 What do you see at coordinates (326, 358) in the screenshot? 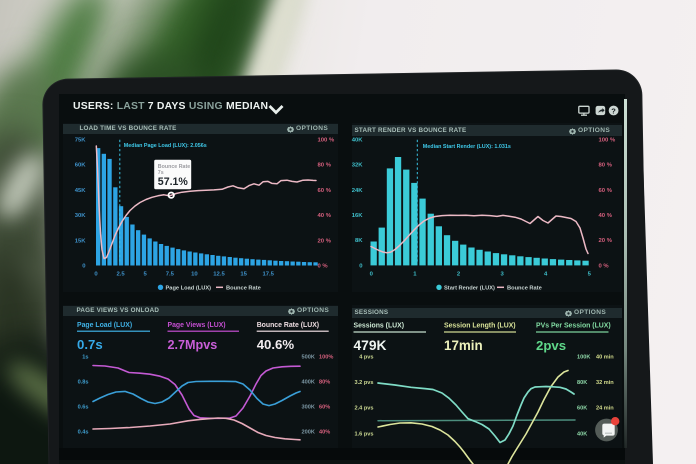
I see `svg-text: 100%` at bounding box center [326, 358].